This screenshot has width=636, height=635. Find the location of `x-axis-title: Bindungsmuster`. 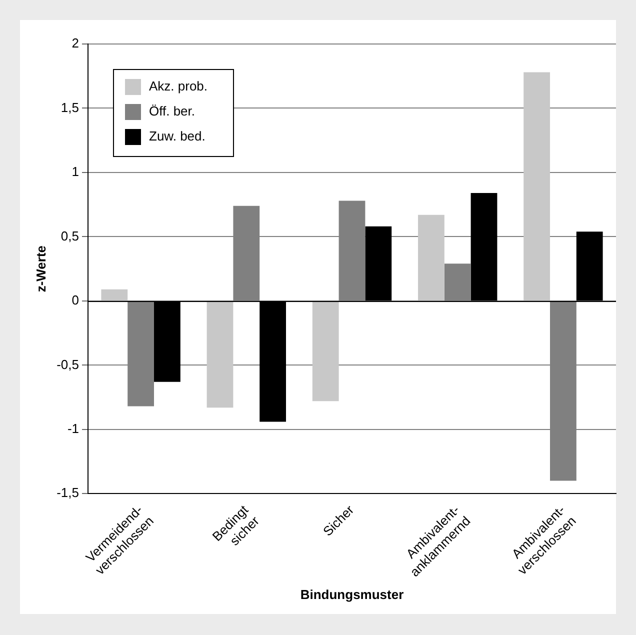

x-axis-title: Bindungsmuster is located at coordinates (352, 594).